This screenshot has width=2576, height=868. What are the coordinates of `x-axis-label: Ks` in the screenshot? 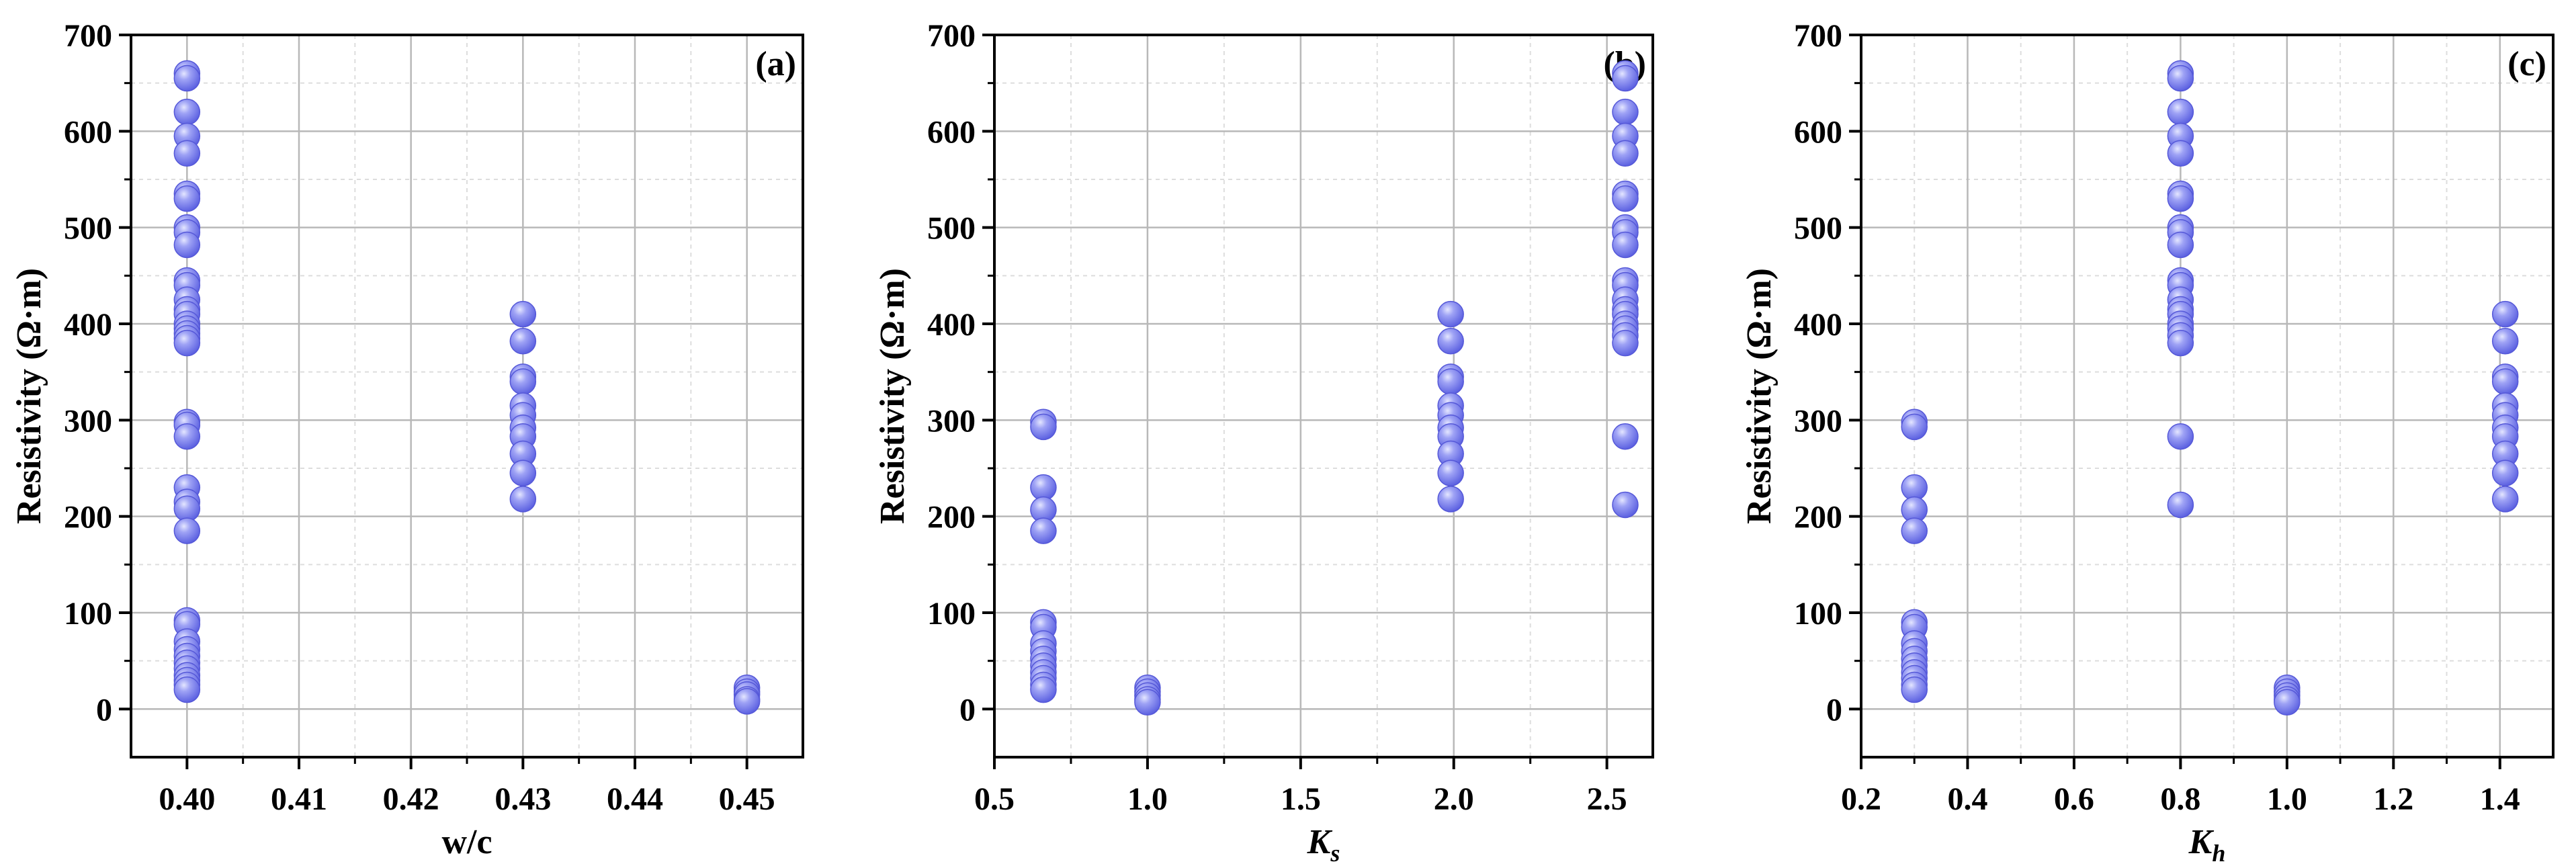 It's located at (1323, 845).